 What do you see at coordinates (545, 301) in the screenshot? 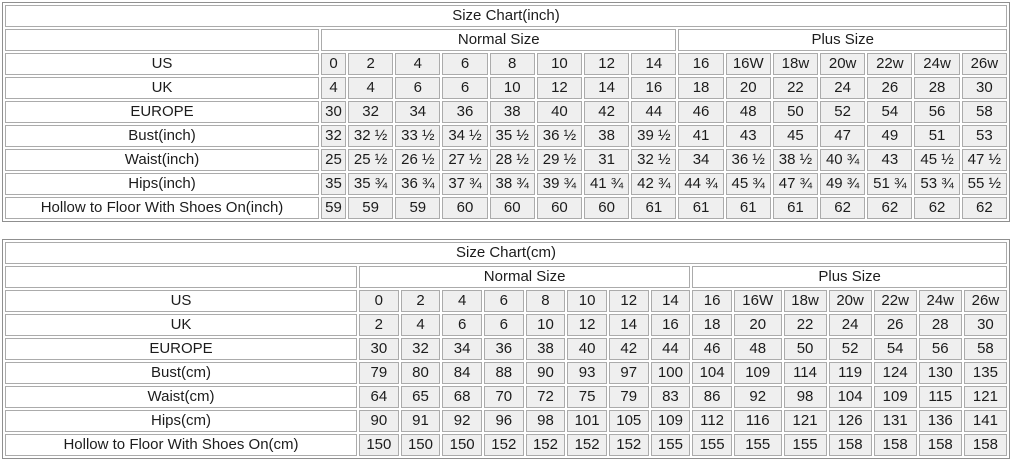
I see `size-value-cell: 8` at bounding box center [545, 301].